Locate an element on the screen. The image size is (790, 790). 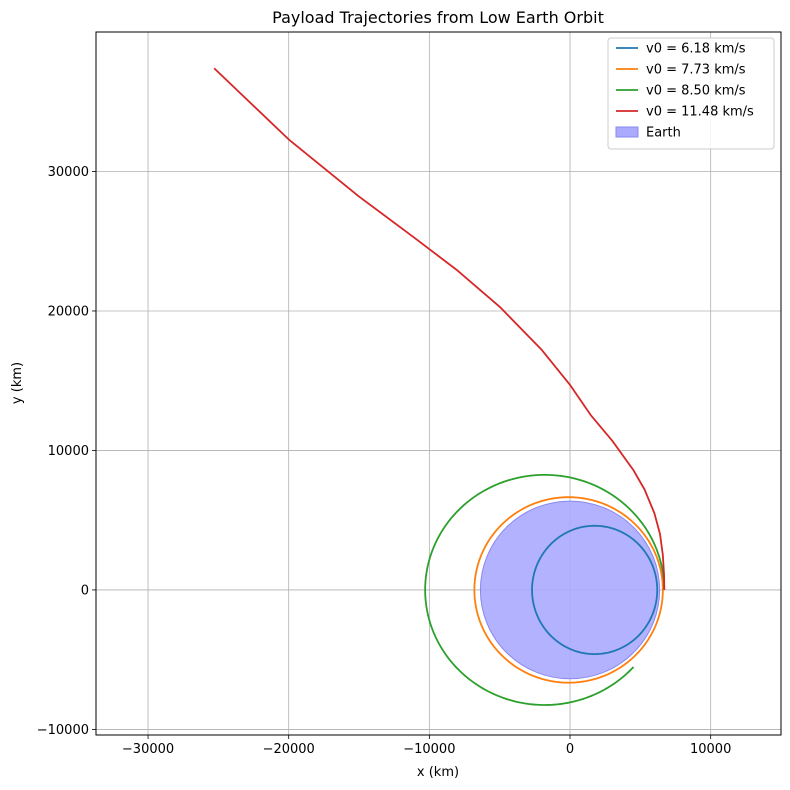
y-tick-label: 30000 is located at coordinates (68, 172).